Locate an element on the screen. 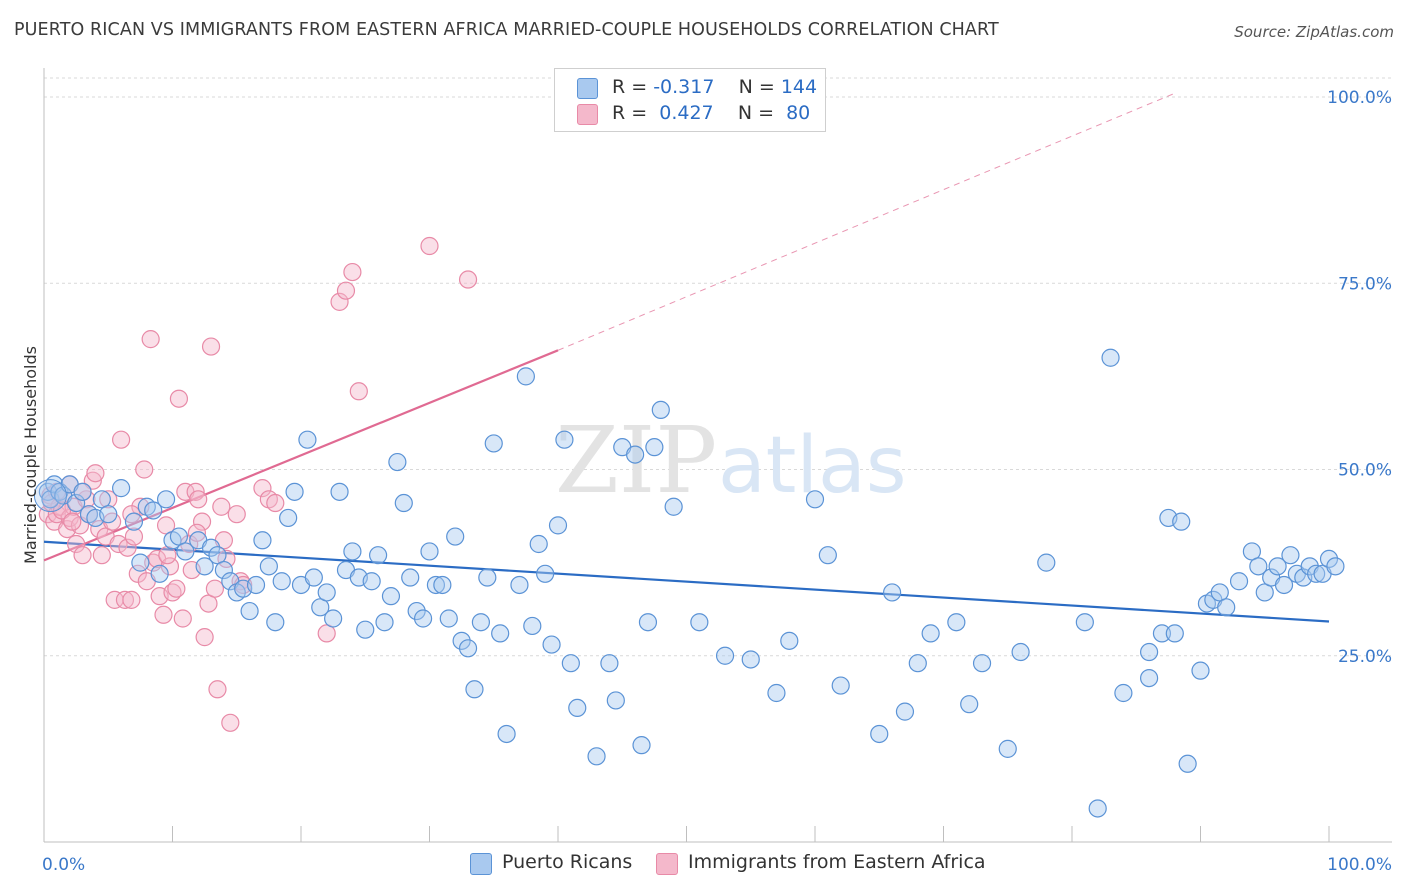  y-tick-label: 75.0% is located at coordinates (1365, 284).